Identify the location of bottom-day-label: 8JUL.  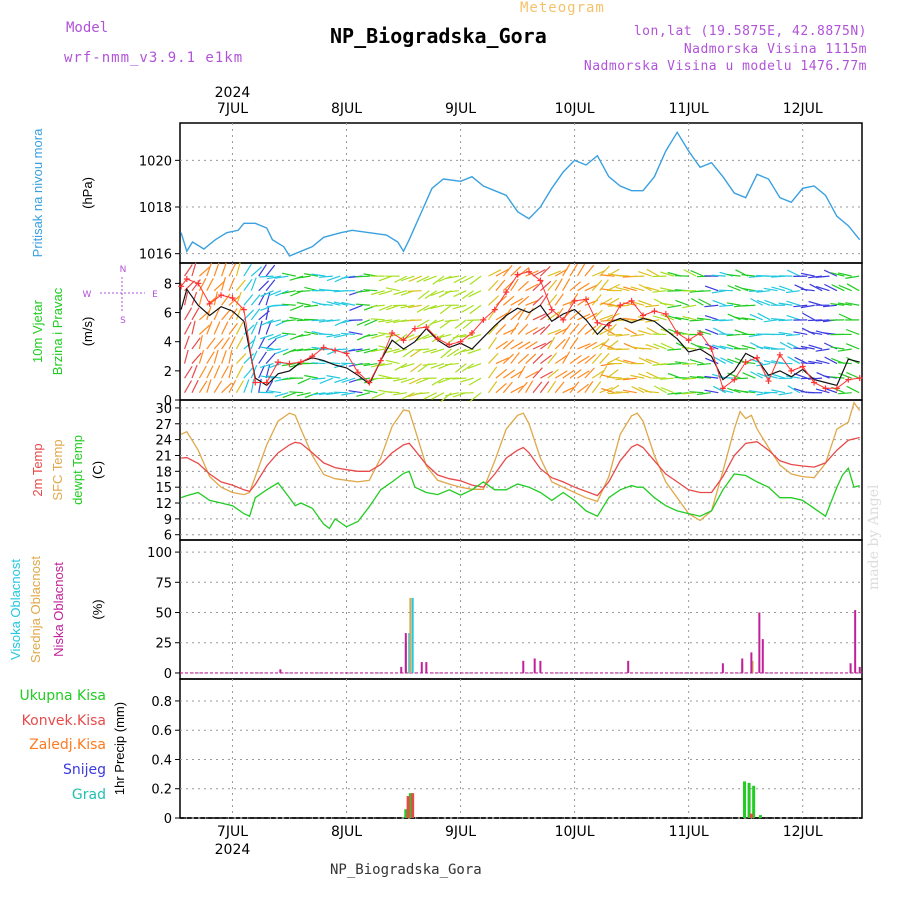
(346, 832).